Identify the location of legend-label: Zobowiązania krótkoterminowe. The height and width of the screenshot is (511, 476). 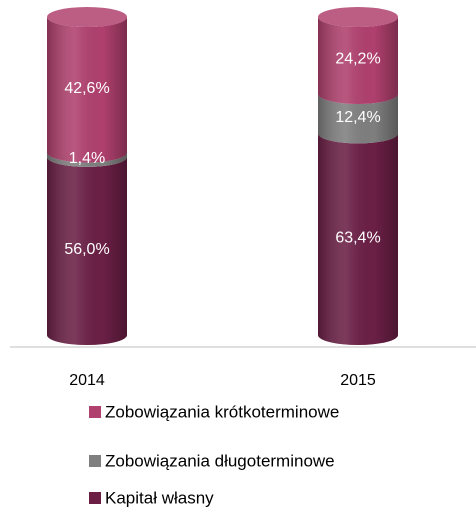
(222, 411).